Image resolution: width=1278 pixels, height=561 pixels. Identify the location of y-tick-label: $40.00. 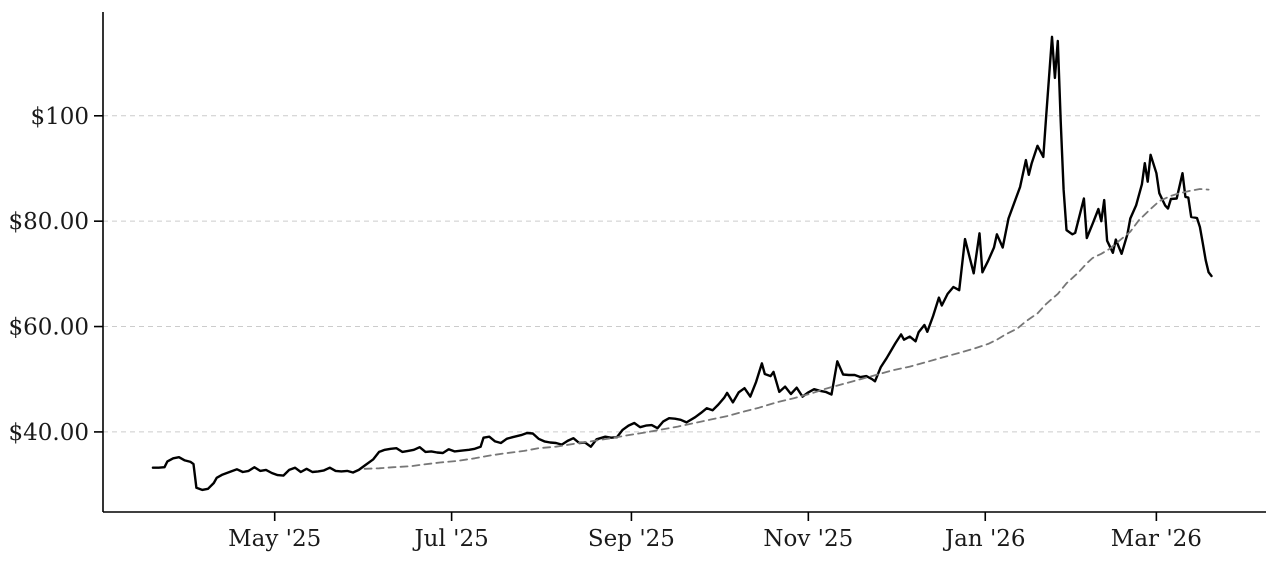
(49, 433).